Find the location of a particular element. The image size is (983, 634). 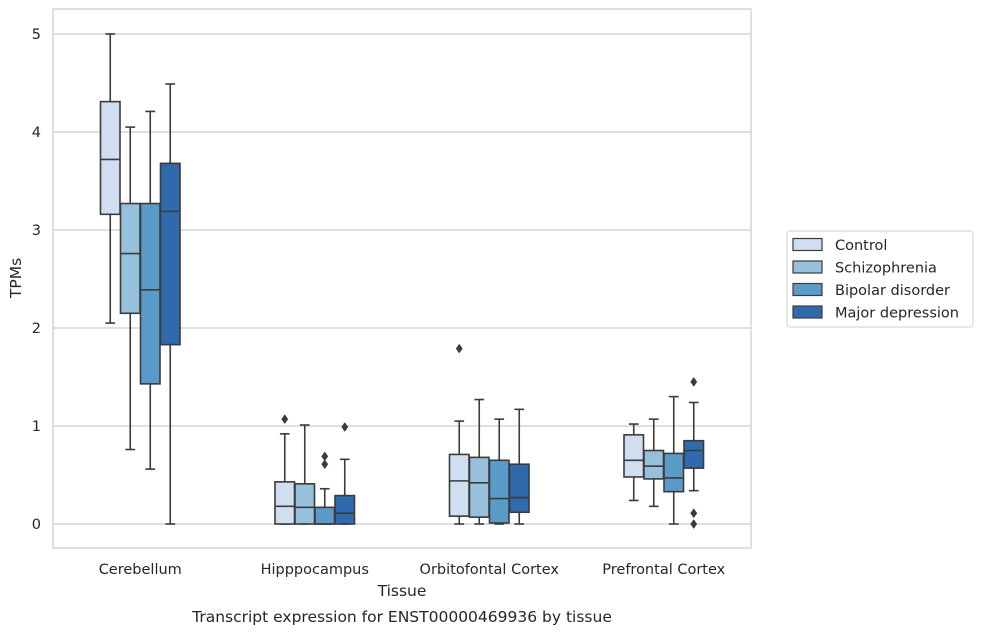

y-axis-ticks: 0 1 2 3 4 5 is located at coordinates (36, 280).